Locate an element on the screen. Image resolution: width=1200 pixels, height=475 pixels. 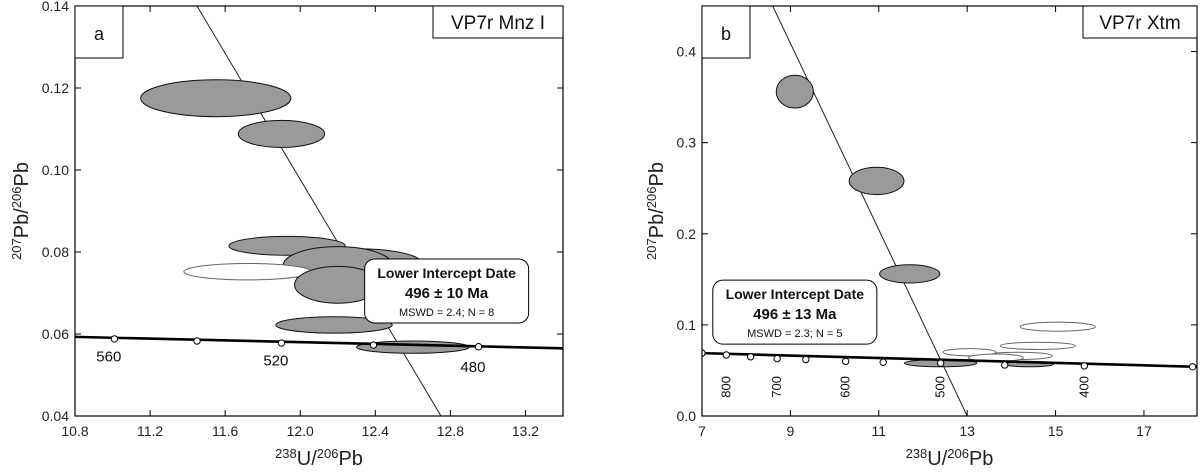
y-tick-label: 0.4 is located at coordinates (687, 52).